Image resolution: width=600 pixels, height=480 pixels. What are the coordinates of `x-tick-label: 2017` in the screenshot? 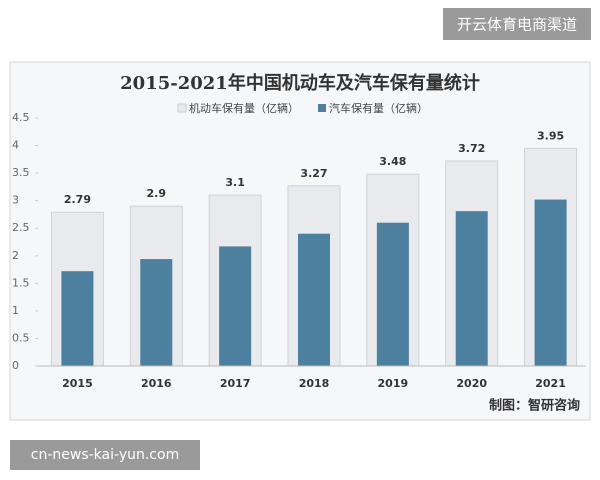 It's located at (235, 383).